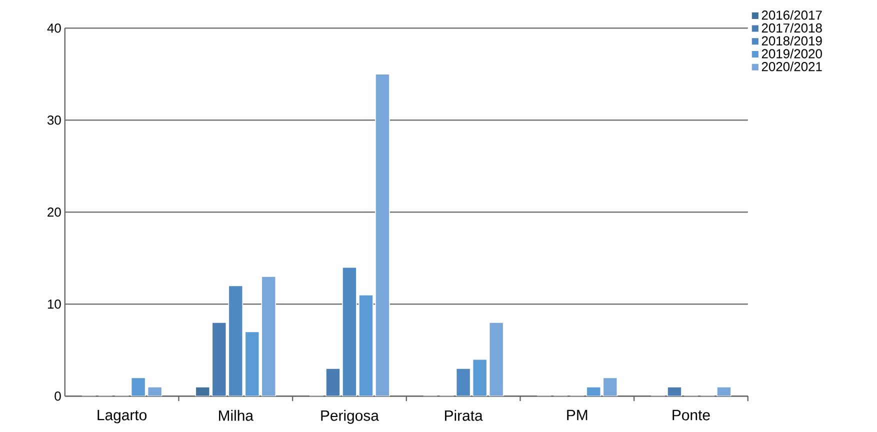 This screenshot has height=432, width=877. Describe the element at coordinates (57, 396) in the screenshot. I see `y-tick-label: 0` at that location.